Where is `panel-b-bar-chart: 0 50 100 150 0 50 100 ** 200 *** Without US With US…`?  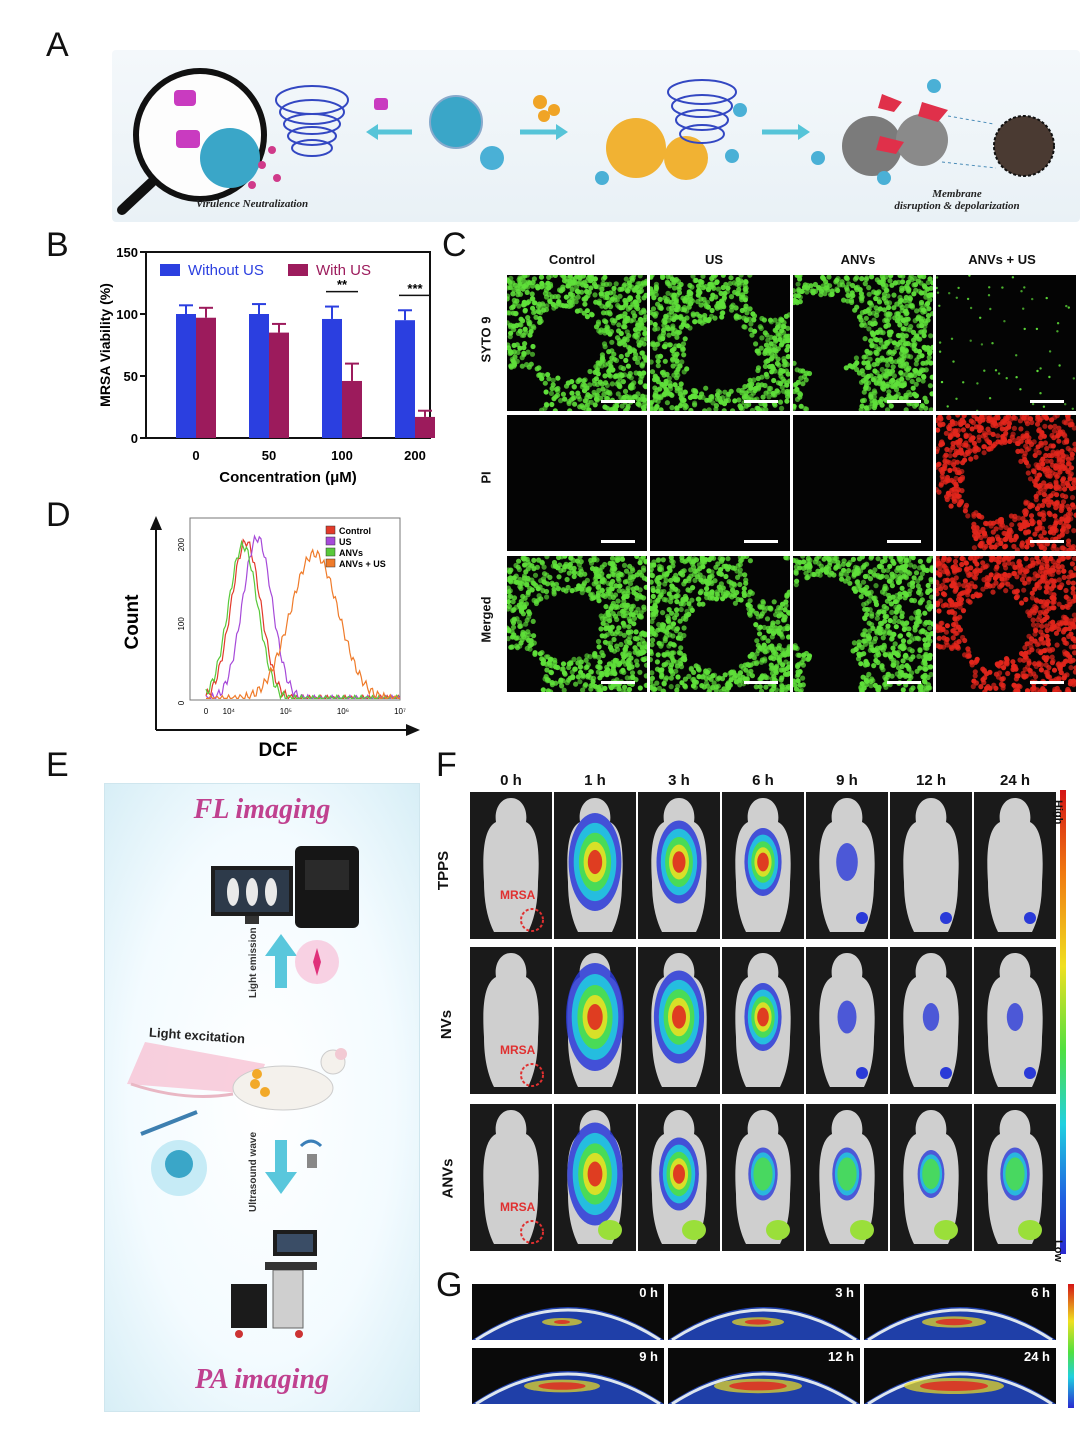 panel-b-bar-chart: 0 50 100 150 0 50 100 ** 200 *** Without US With US… is located at coordinates (265, 370).